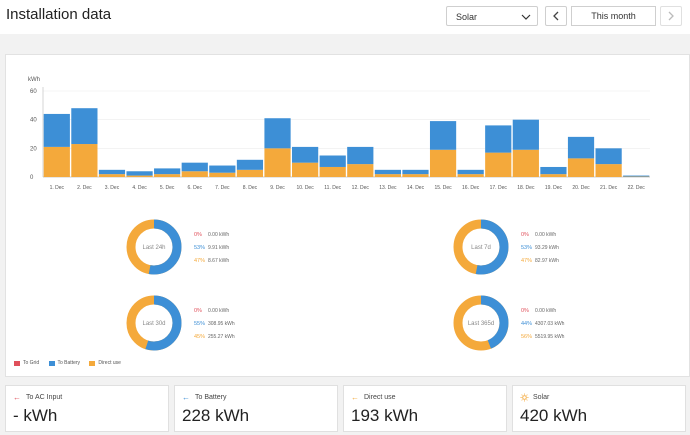 The image size is (690, 435). What do you see at coordinates (361, 188) in the screenshot?
I see `x-tick-label: 12. Dec` at bounding box center [361, 188].